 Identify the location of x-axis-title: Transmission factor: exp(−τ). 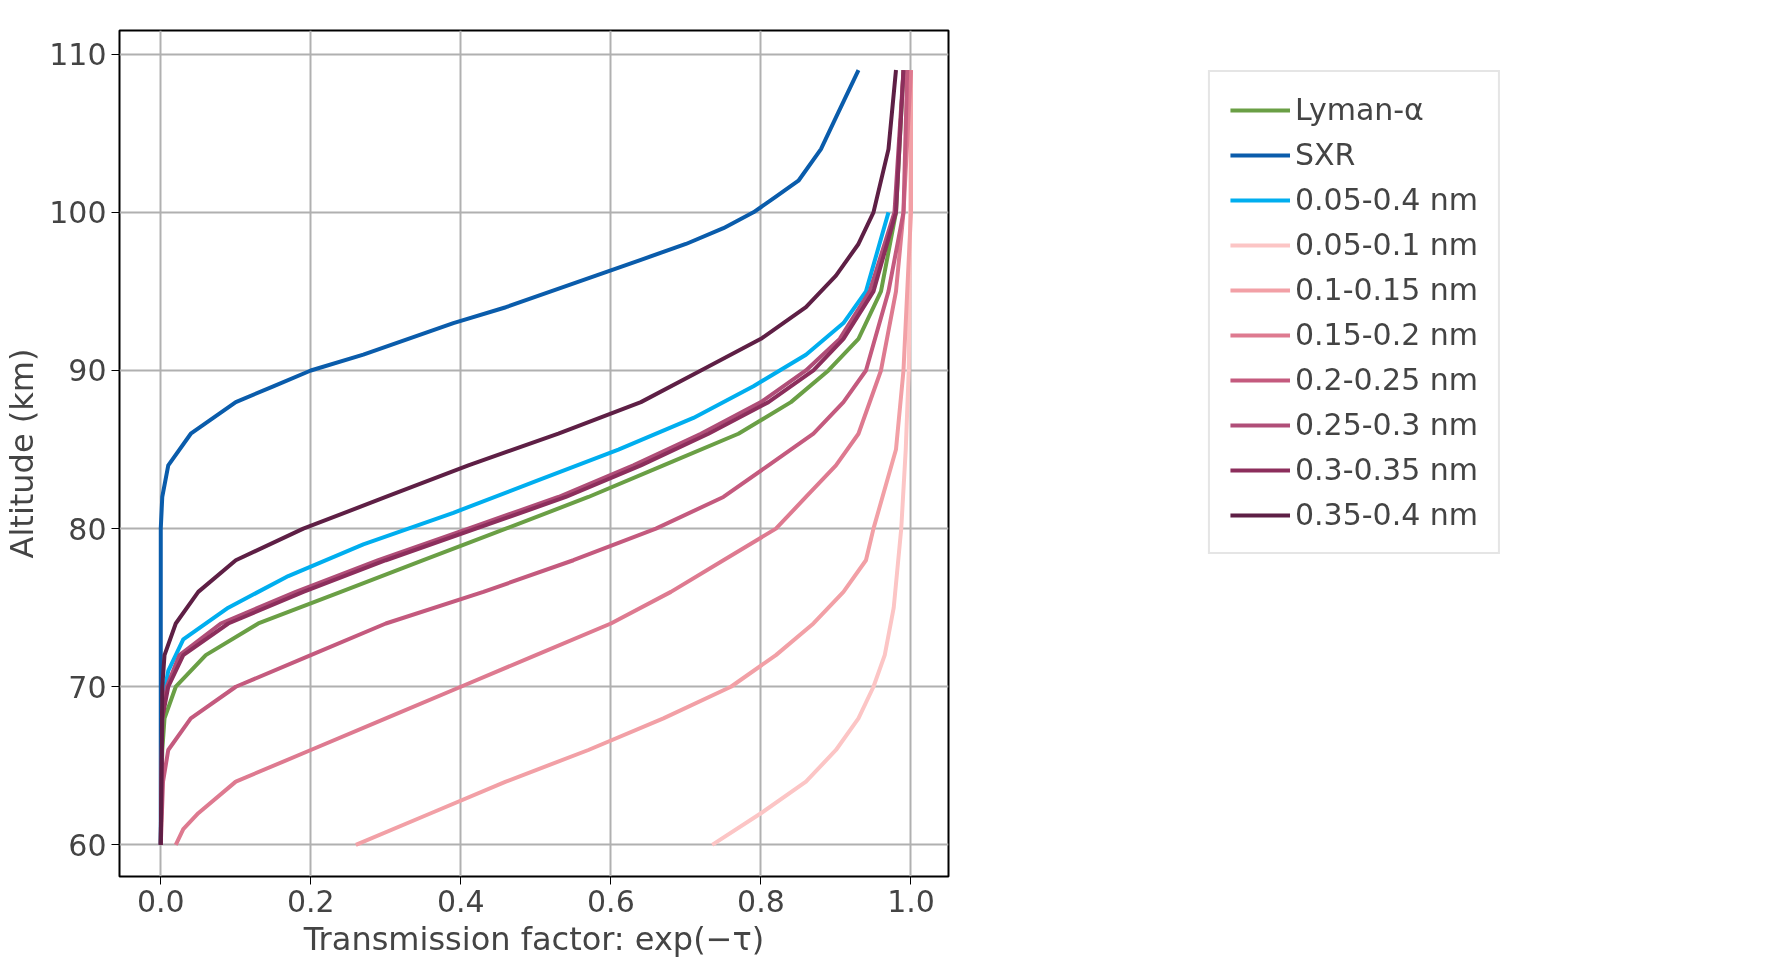
(533, 938).